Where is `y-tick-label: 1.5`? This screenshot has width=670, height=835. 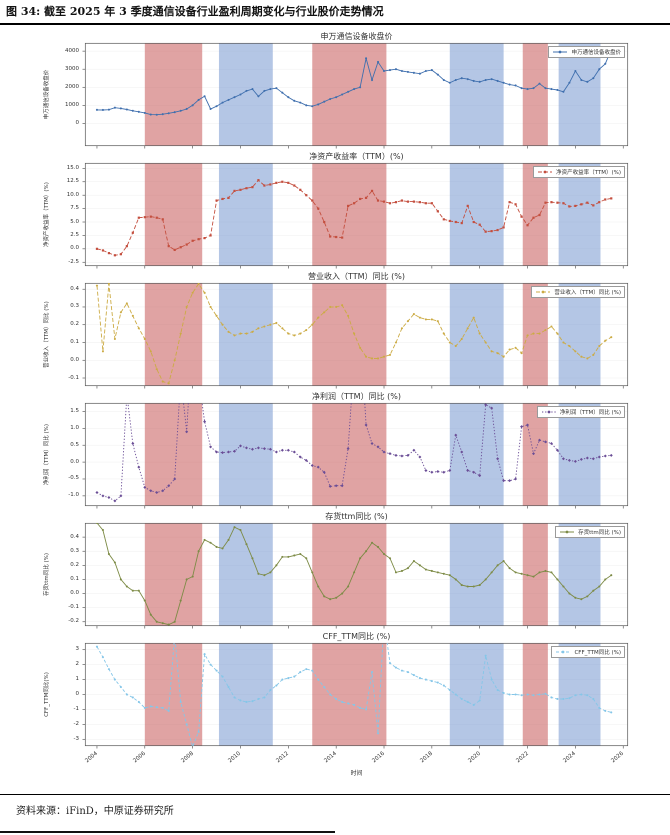 y-tick-label: 1.5 is located at coordinates (74, 410).